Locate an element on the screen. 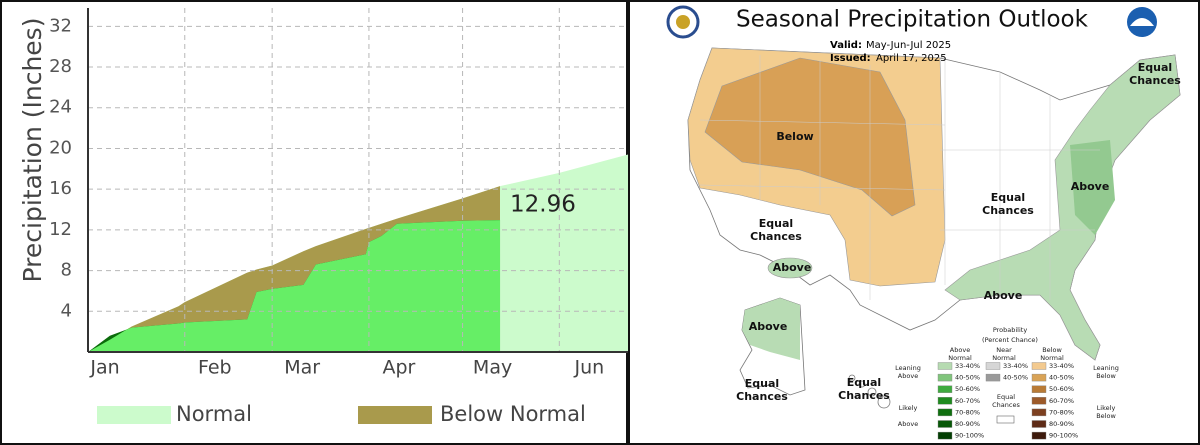 The width and height of the screenshot is (1200, 445). legend-header: Below is located at coordinates (1052, 350).